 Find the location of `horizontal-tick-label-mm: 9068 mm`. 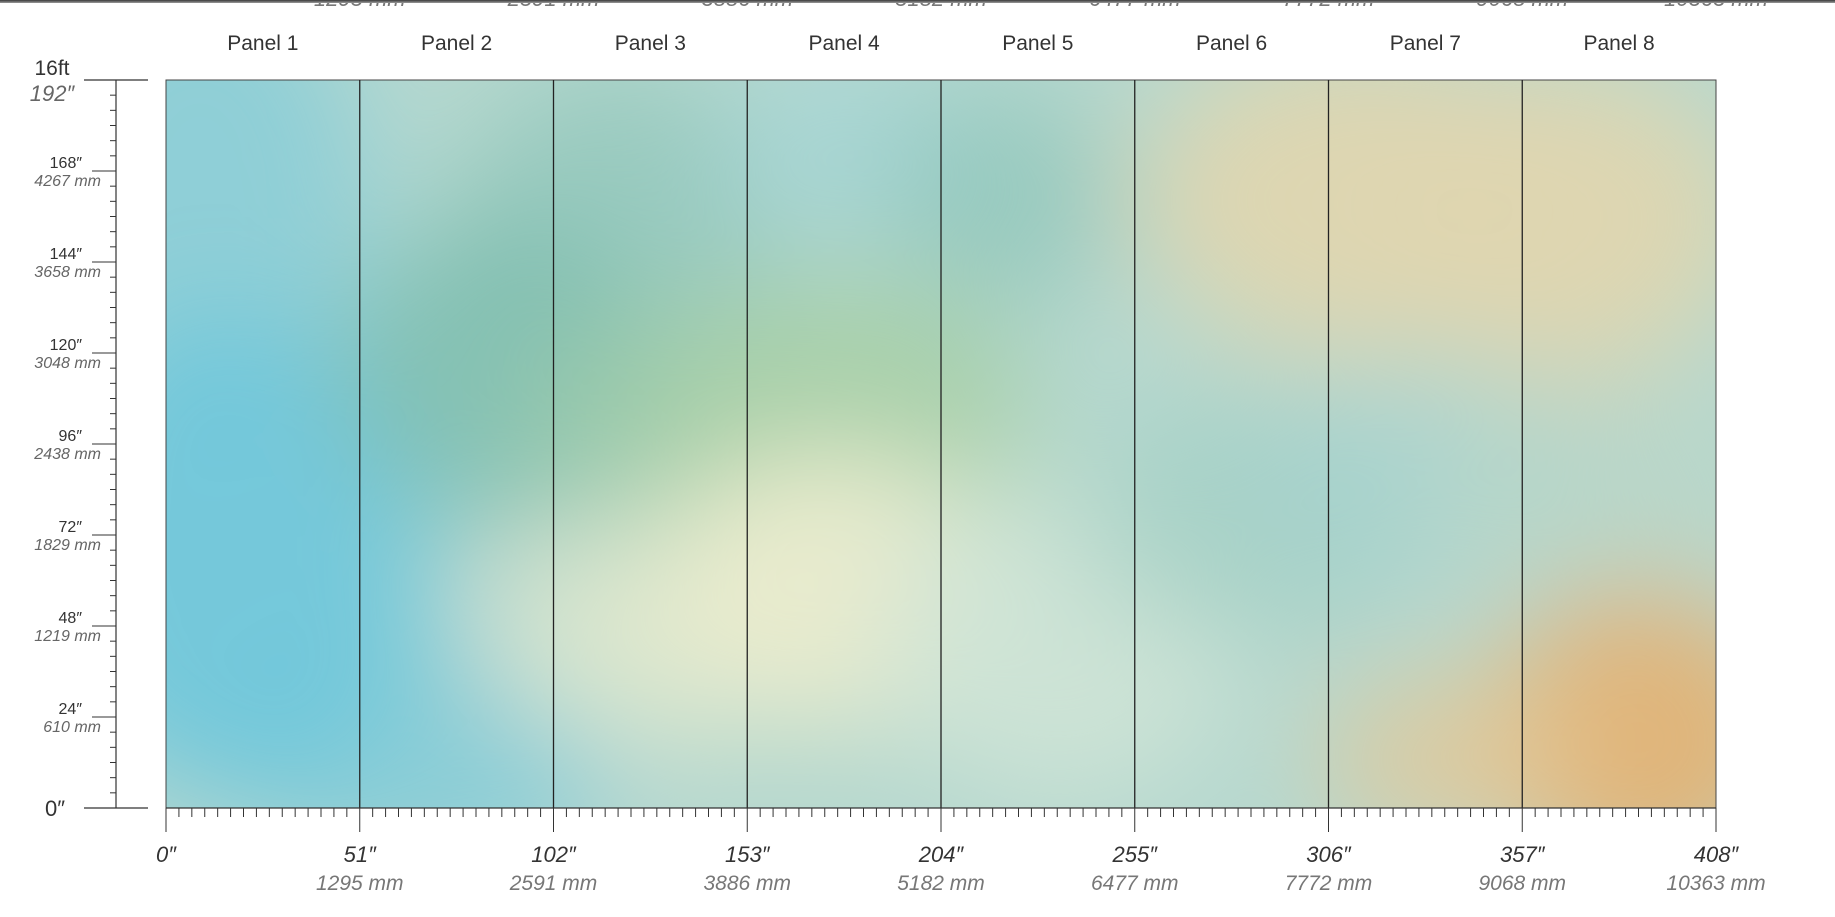

horizontal-tick-label-mm: 9068 mm is located at coordinates (1522, 883).